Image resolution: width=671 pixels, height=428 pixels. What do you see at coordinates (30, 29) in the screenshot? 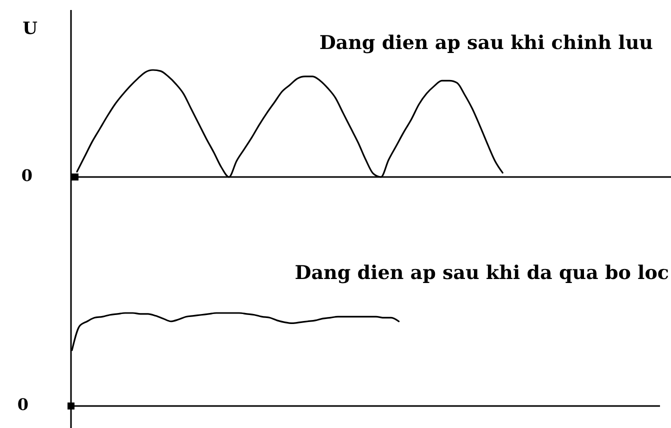
I see `y-axis-title: U` at bounding box center [30, 29].